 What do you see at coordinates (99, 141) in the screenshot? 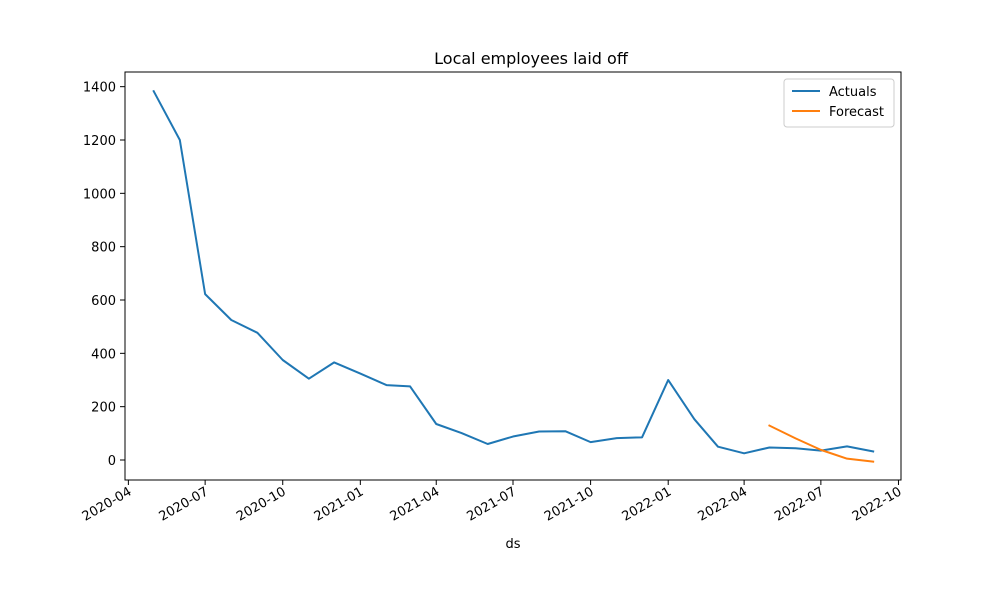
I see `y-tick-label: 1200` at bounding box center [99, 141].